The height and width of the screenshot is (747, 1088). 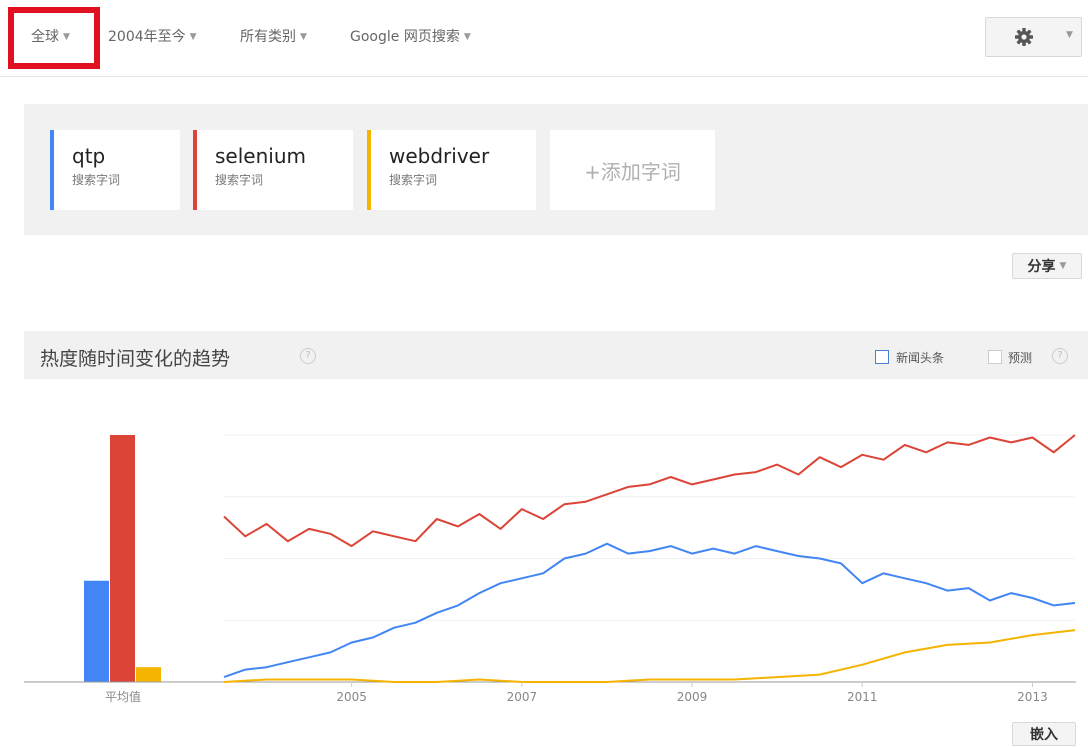 I want to click on x-tick-label: 2005, so click(x=351, y=697).